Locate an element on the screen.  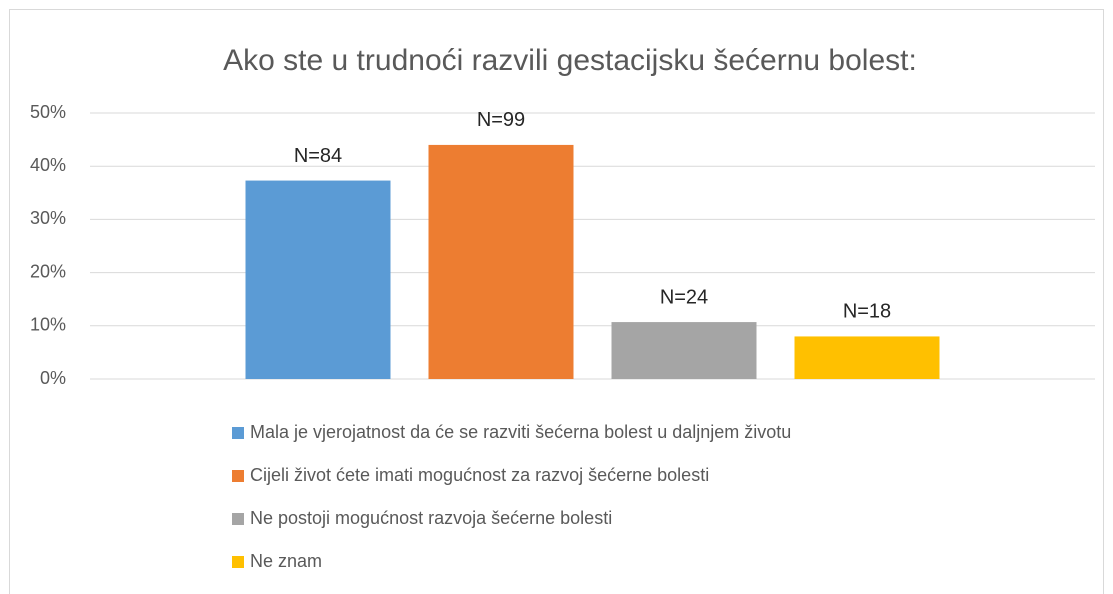
y-tick-label: 30% is located at coordinates (48, 218).